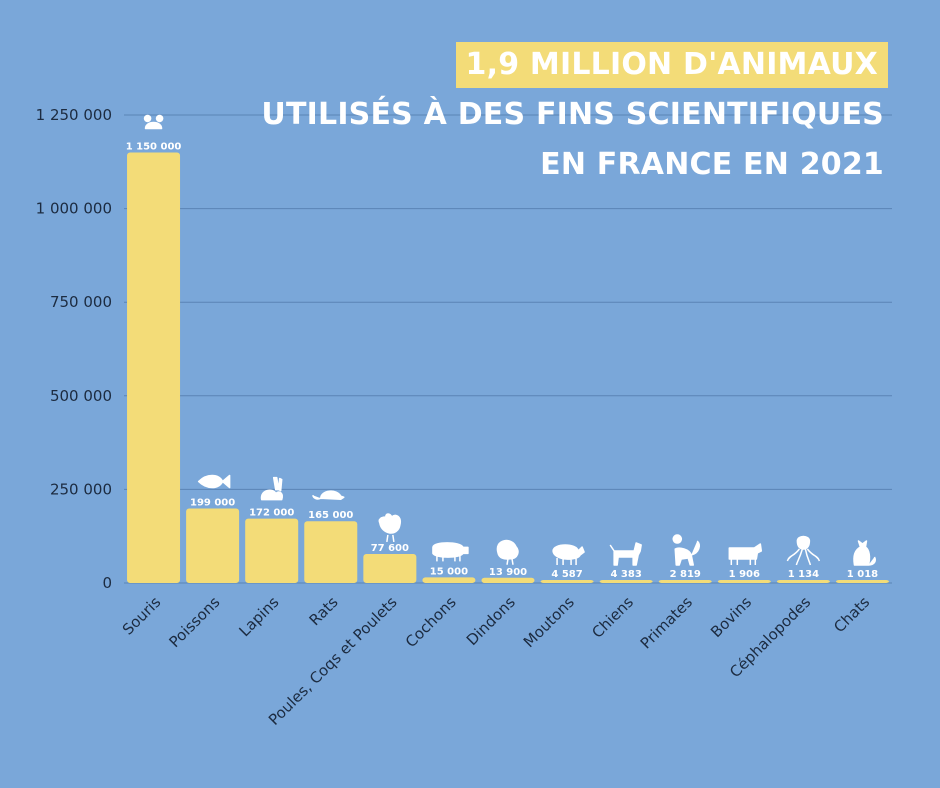 Image resolution: width=940 pixels, height=788 pixels. Describe the element at coordinates (568, 554) in the screenshot. I see `sheep-icon` at that location.